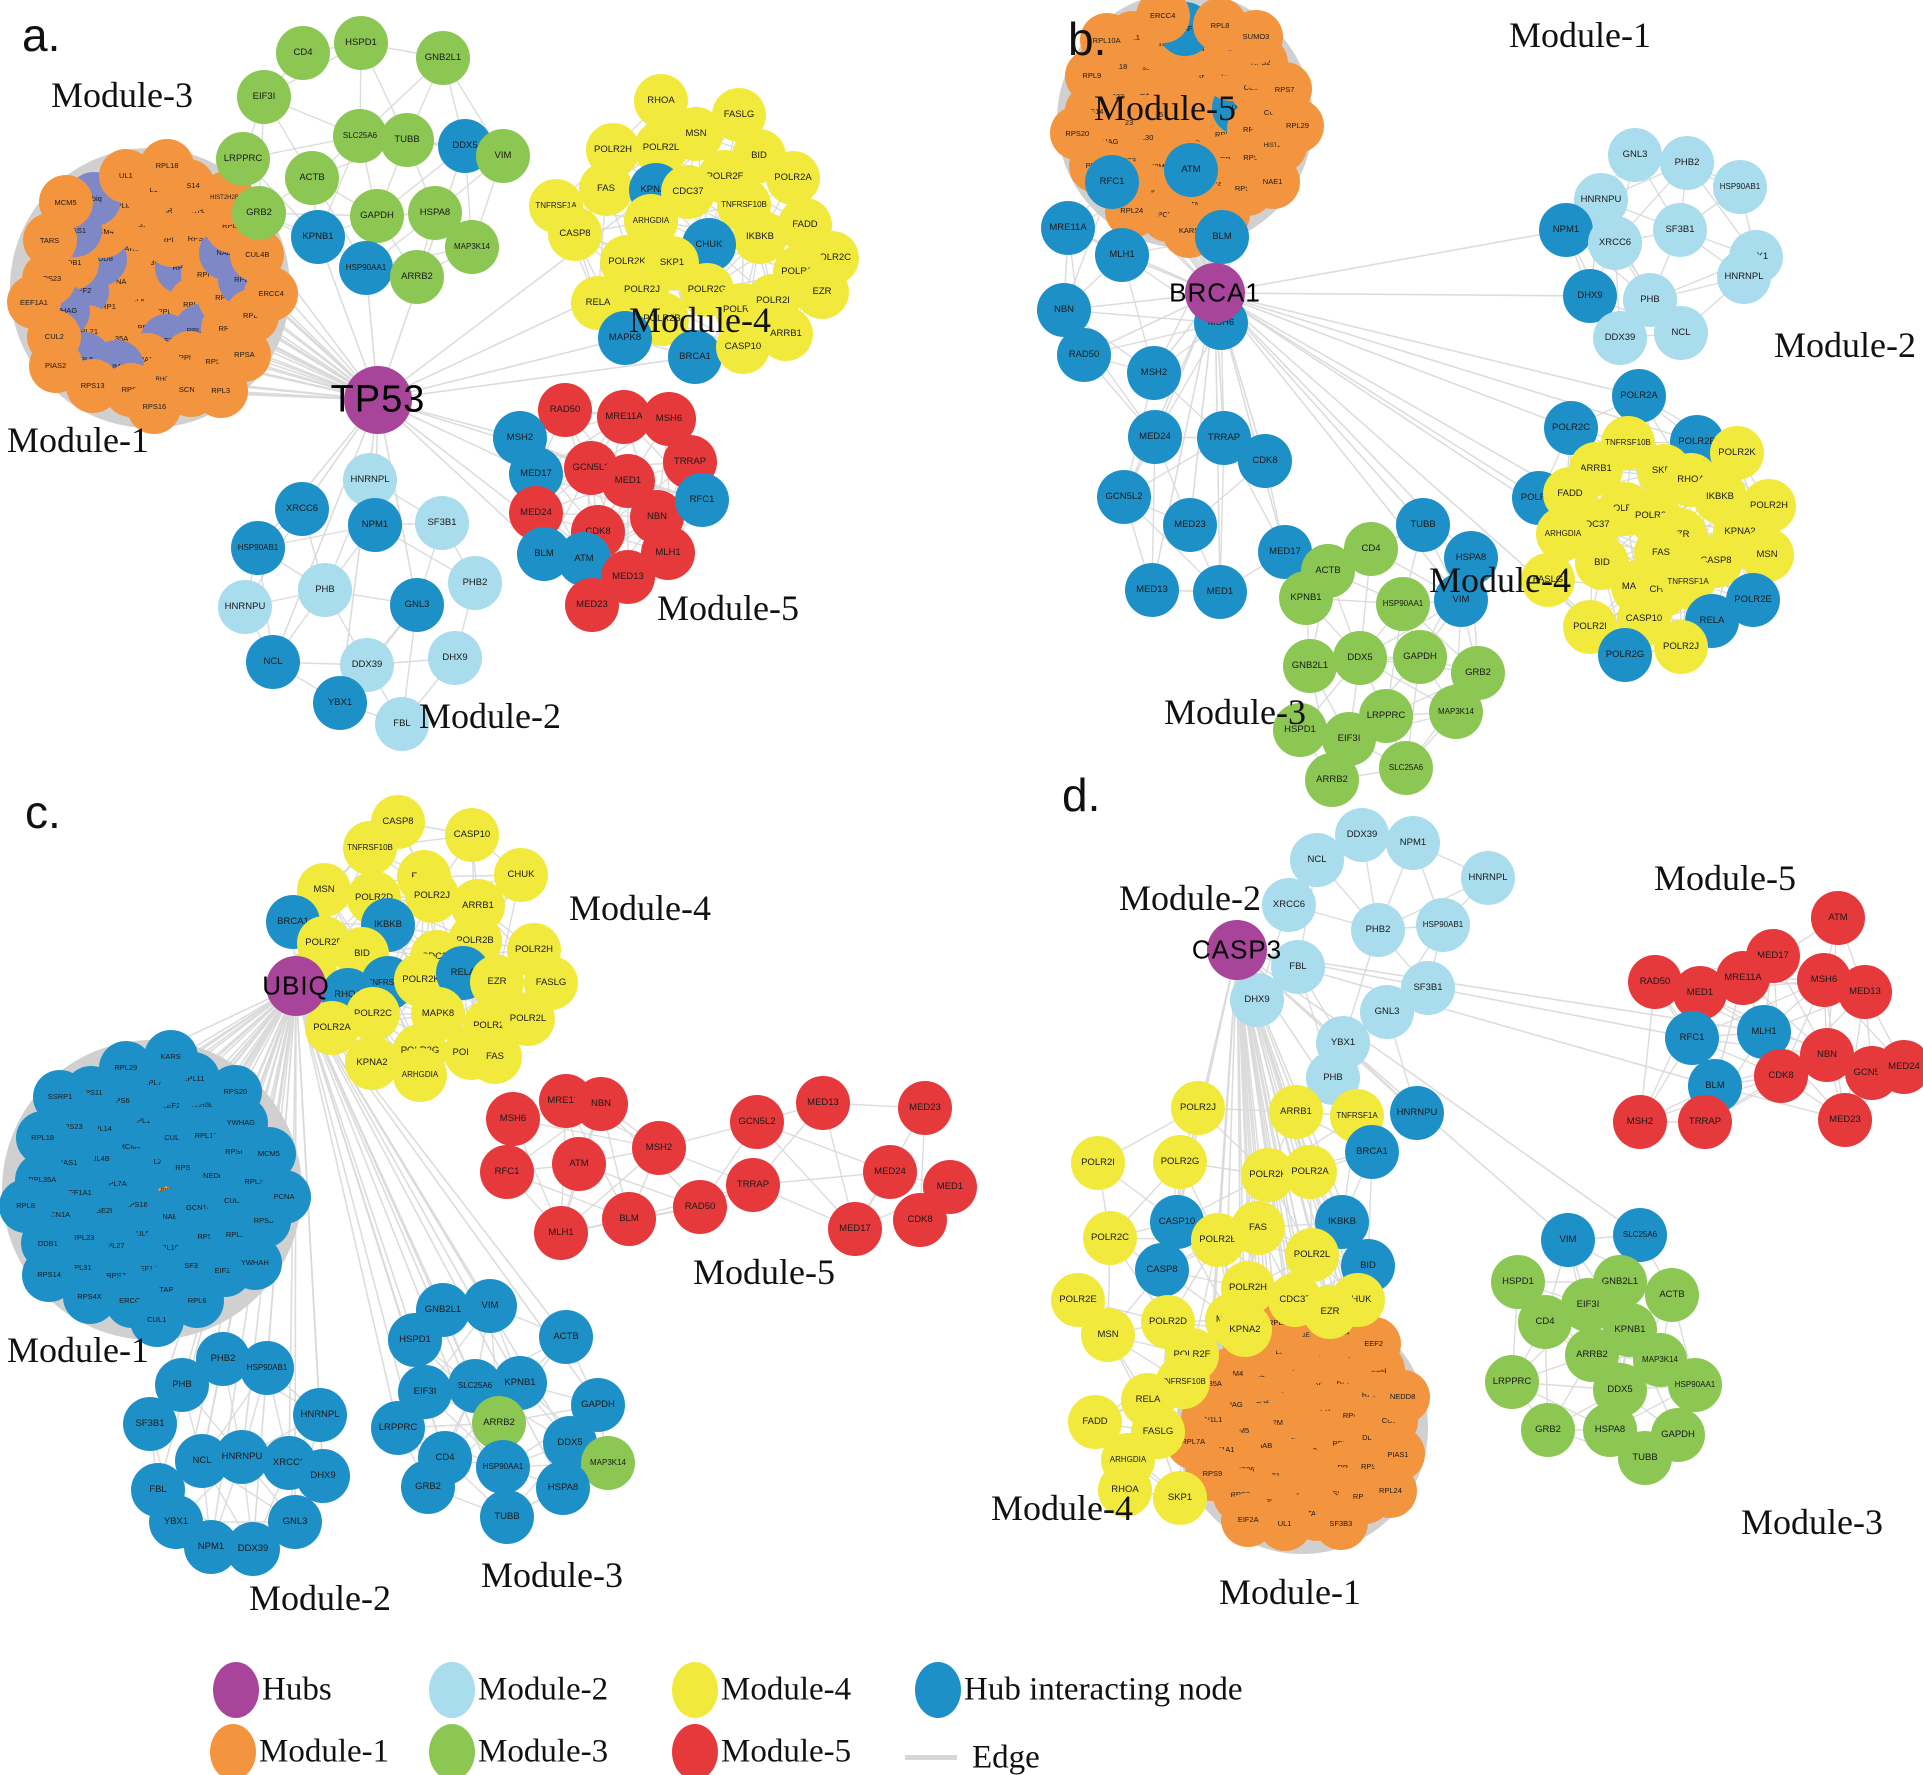  What do you see at coordinates (700, 1207) in the screenshot?
I see `node-RAD50: RAD50` at bounding box center [700, 1207].